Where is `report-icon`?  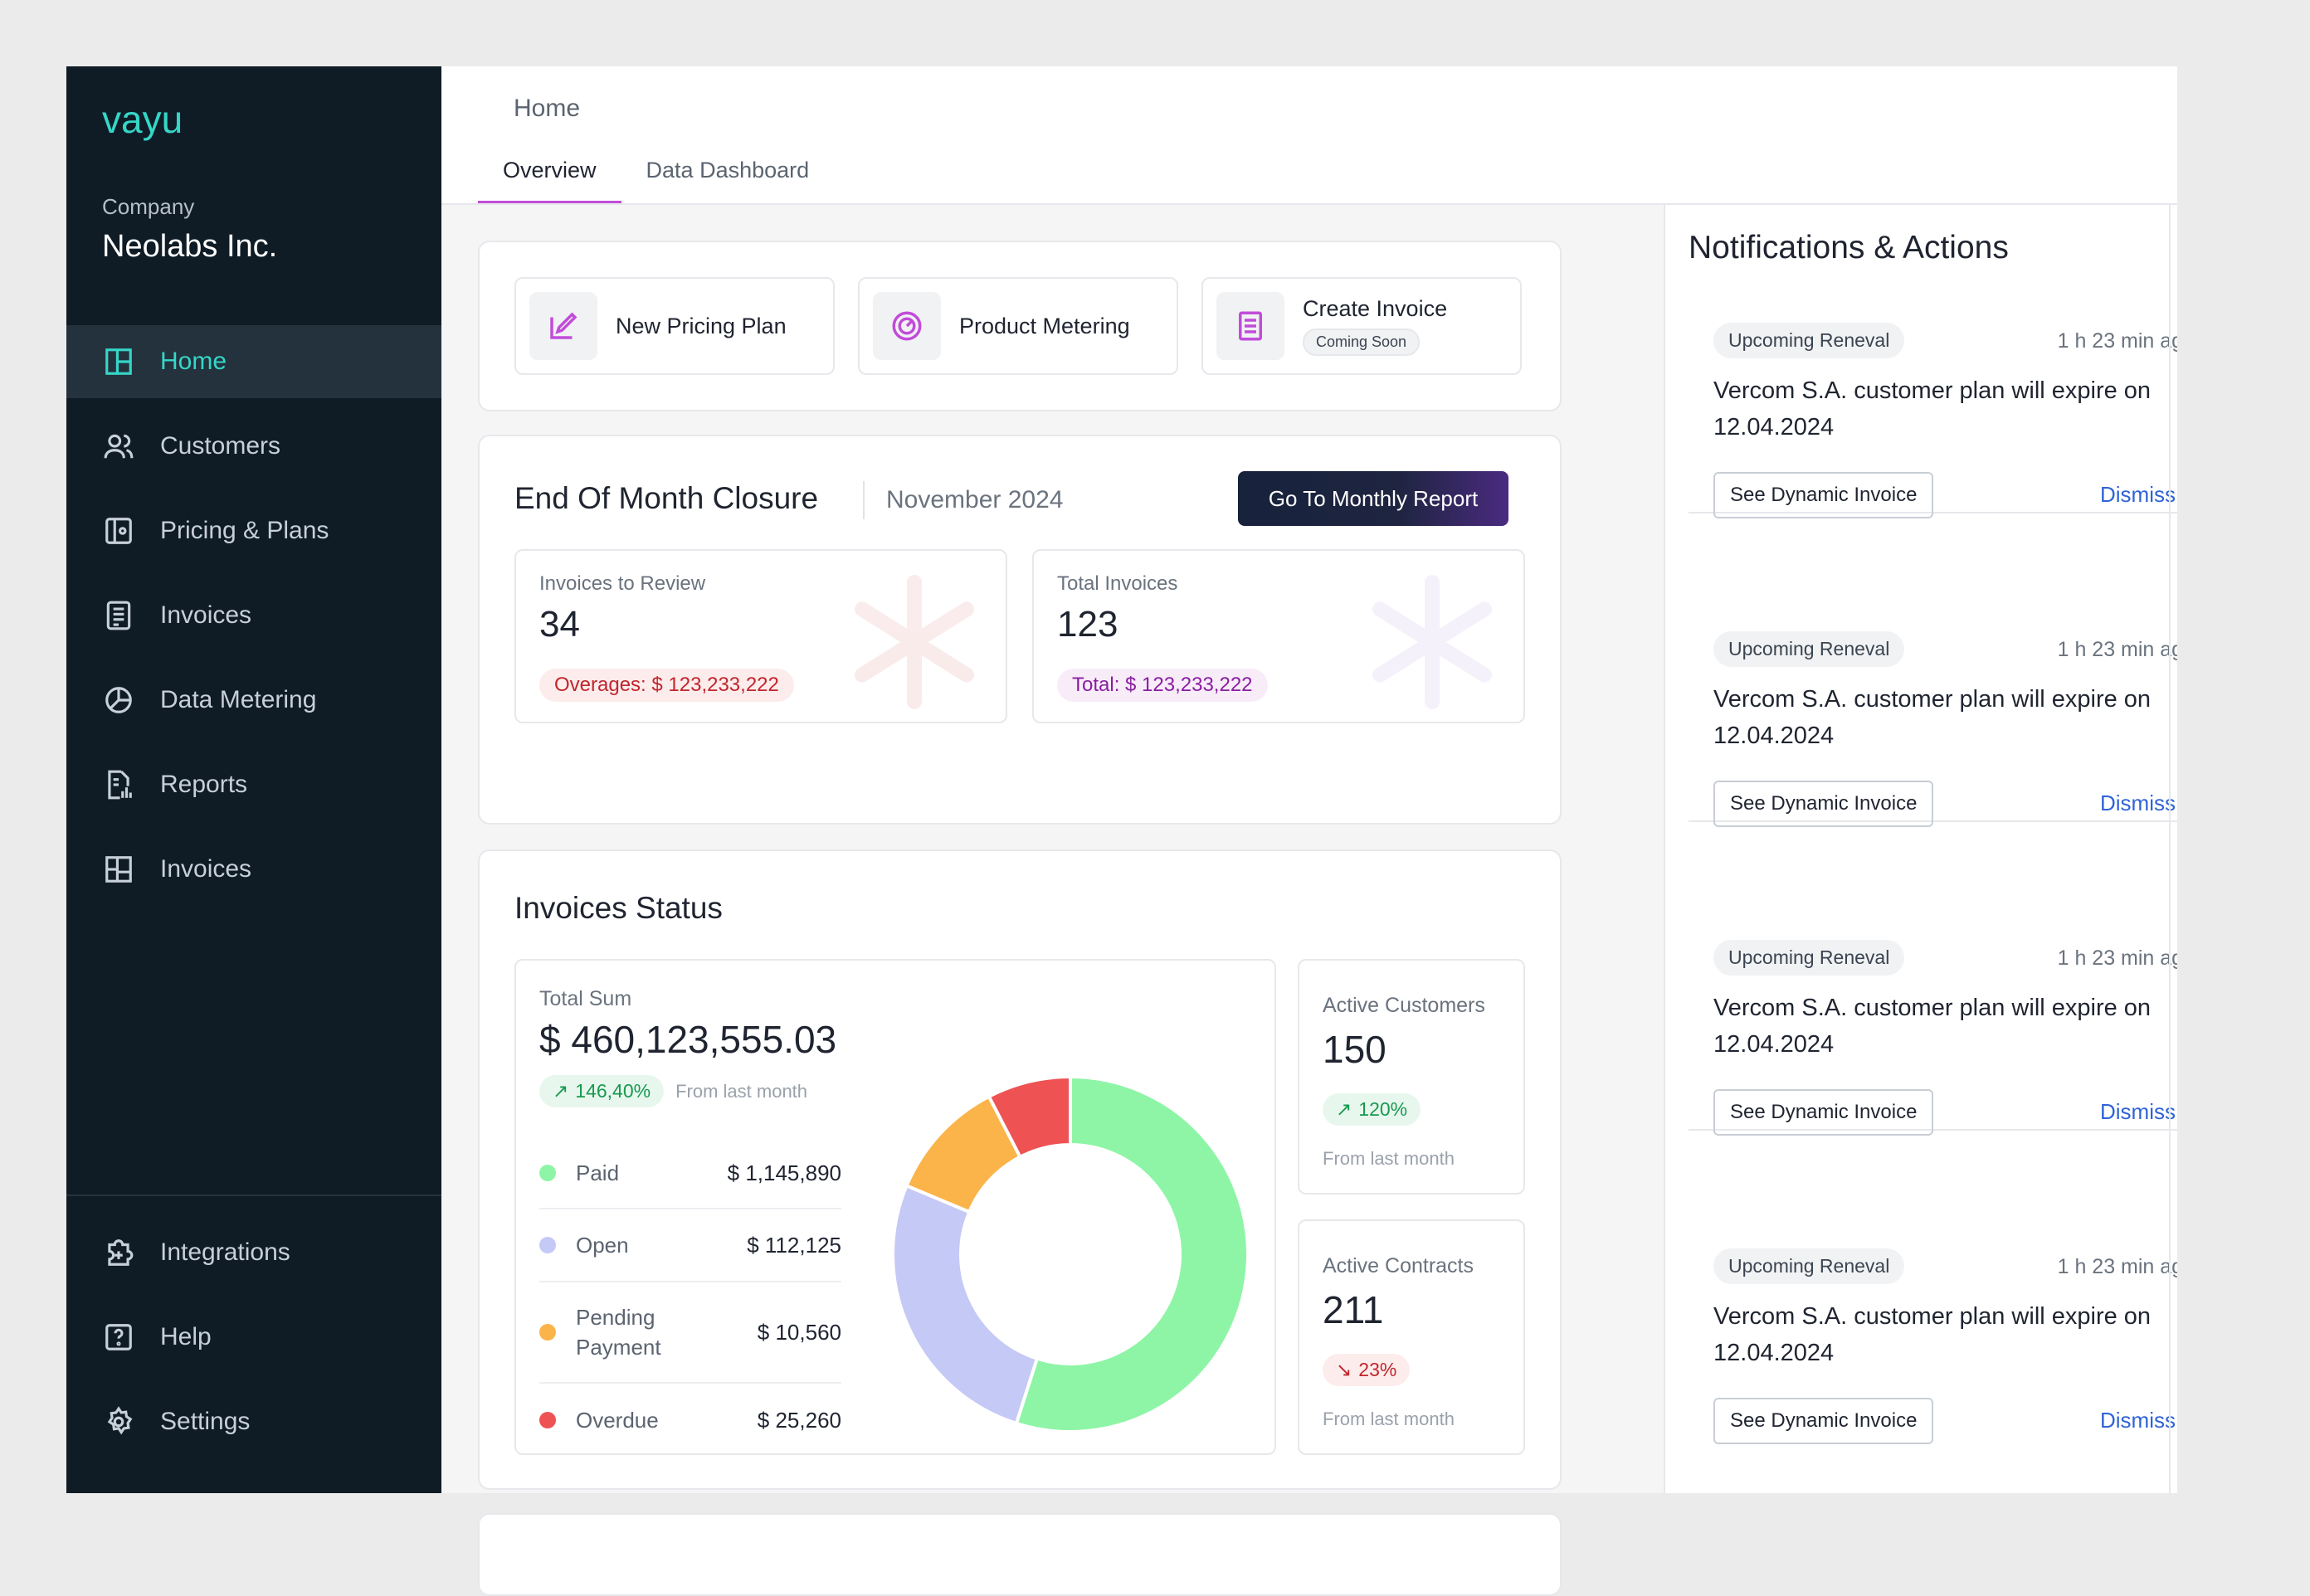
report-icon is located at coordinates (118, 785).